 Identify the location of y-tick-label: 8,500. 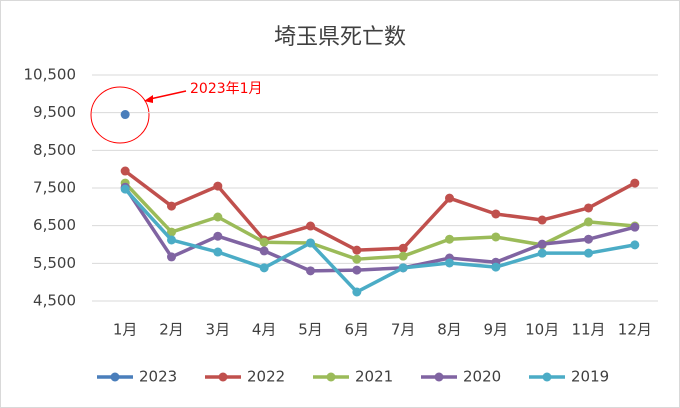
(54, 150).